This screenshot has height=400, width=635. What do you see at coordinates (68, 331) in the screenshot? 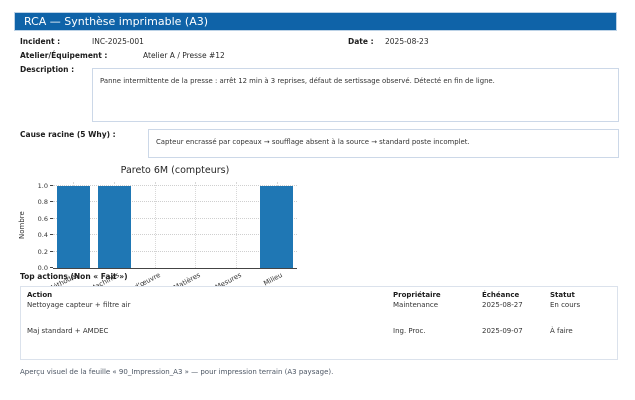
I see `table-row-2-action-cell: Maj standard + AMDEC` at bounding box center [68, 331].